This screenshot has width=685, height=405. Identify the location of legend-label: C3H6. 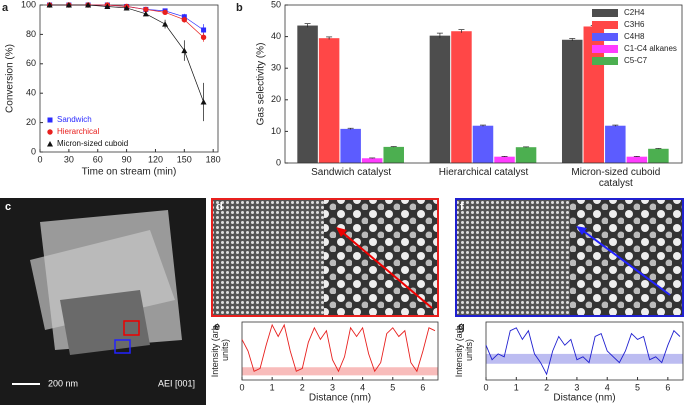
(634, 24).